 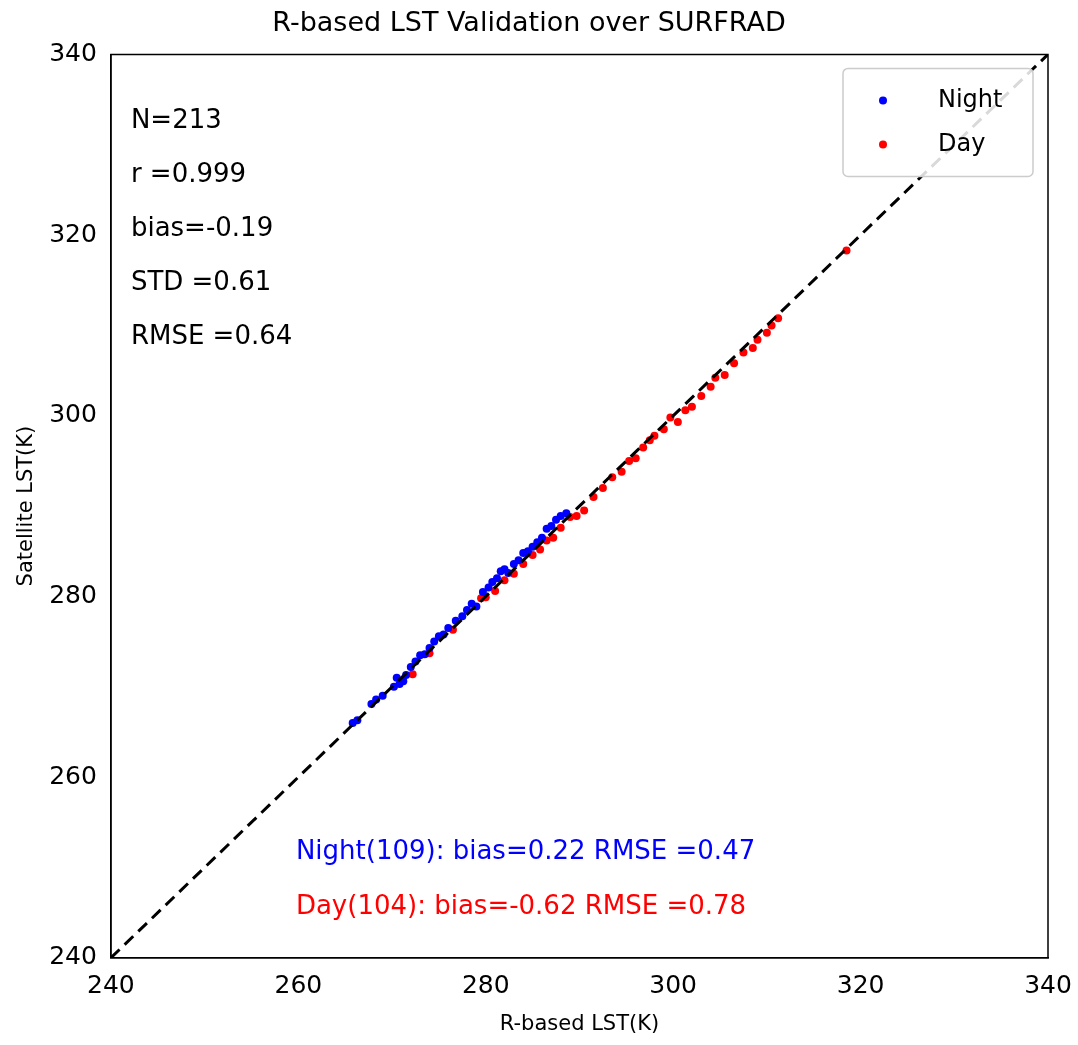 I want to click on y-tick-label: 320, so click(x=73, y=233).